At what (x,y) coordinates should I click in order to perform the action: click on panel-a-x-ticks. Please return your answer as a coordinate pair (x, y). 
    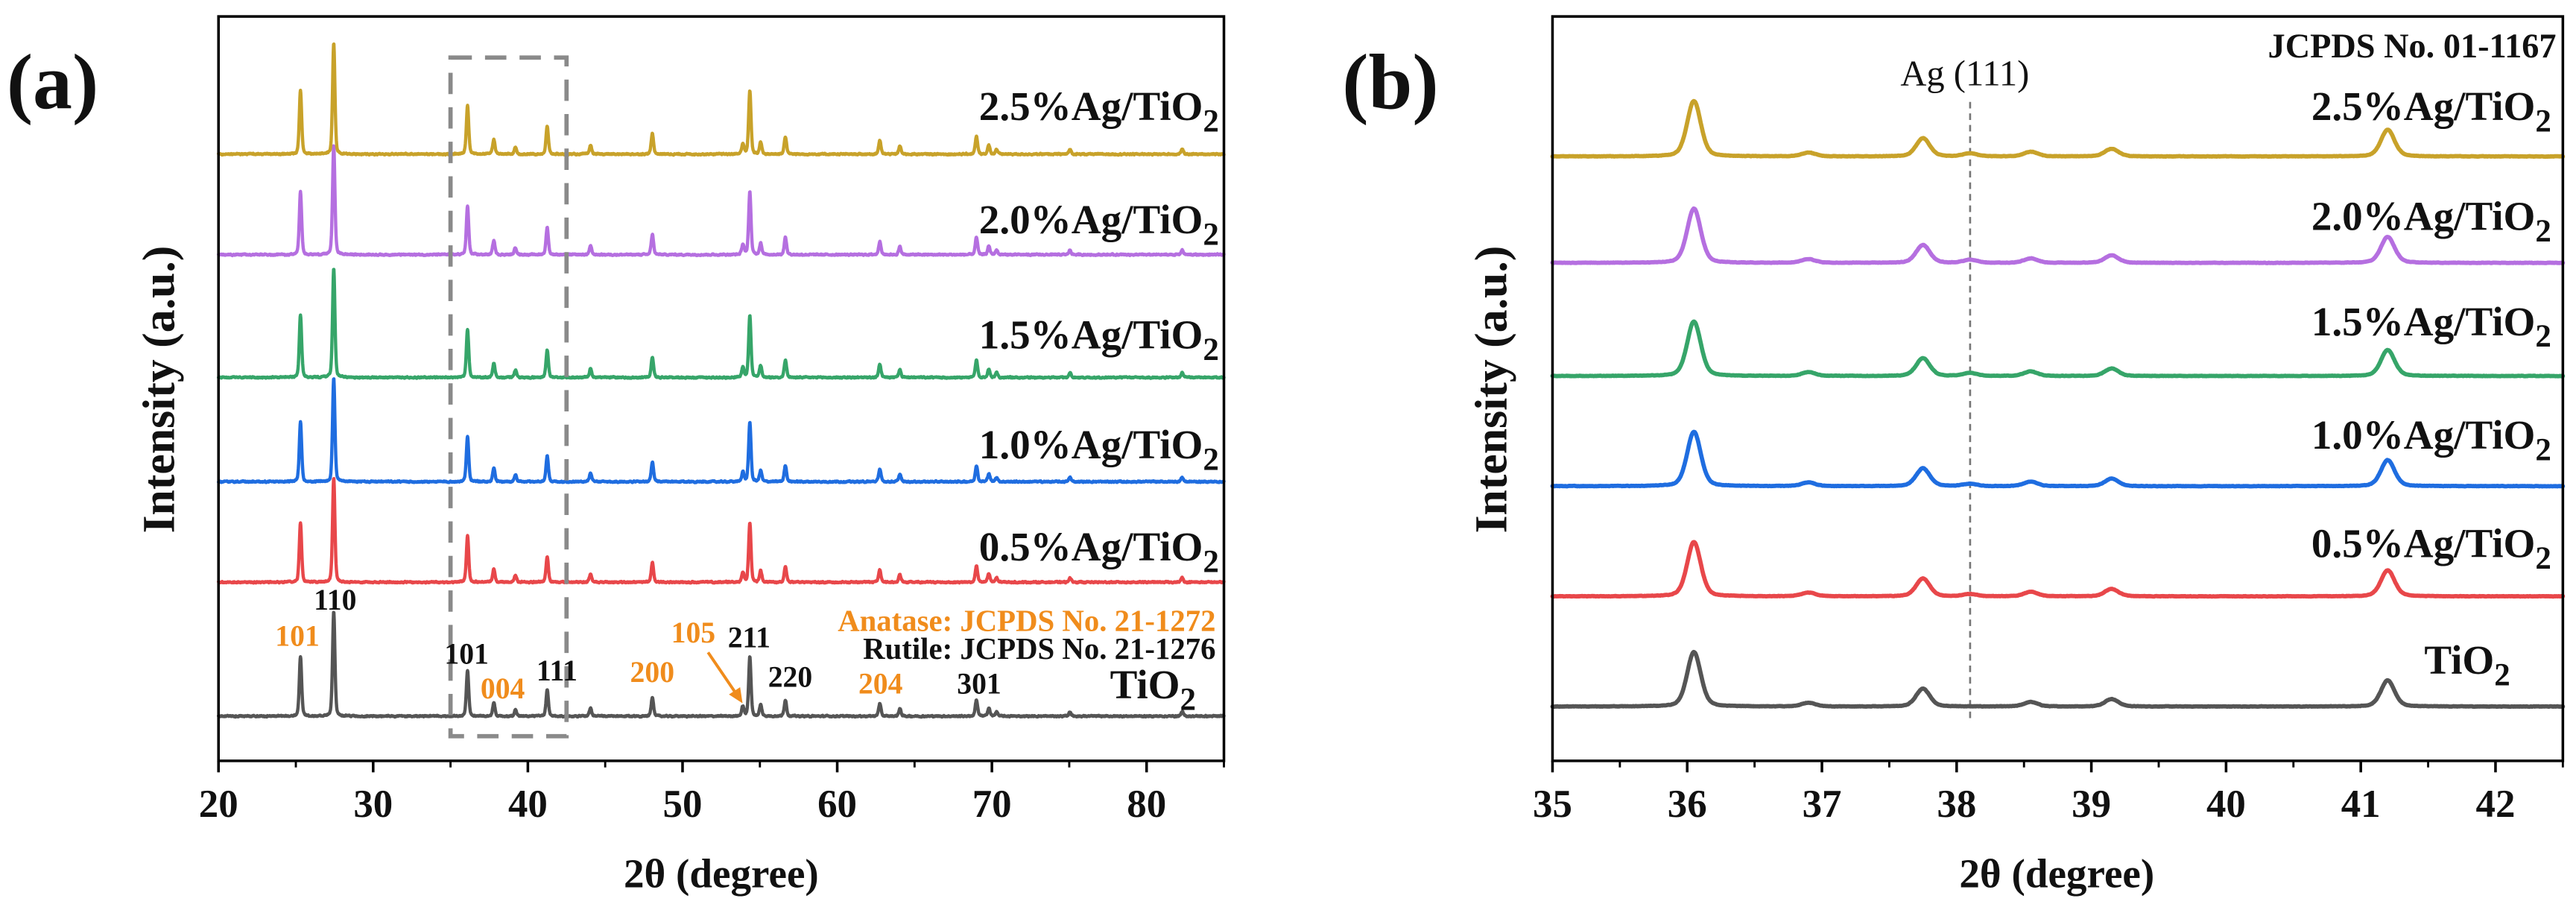
    Looking at the image, I should click on (721, 767).